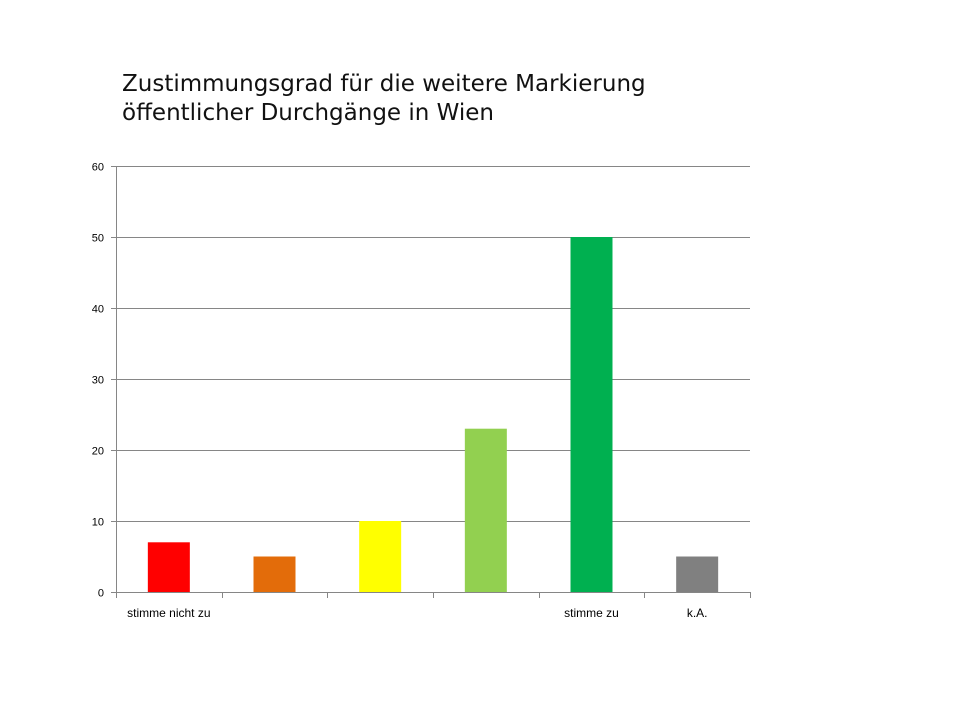 The height and width of the screenshot is (720, 960). What do you see at coordinates (101, 594) in the screenshot?
I see `y-tick-label: 0` at bounding box center [101, 594].